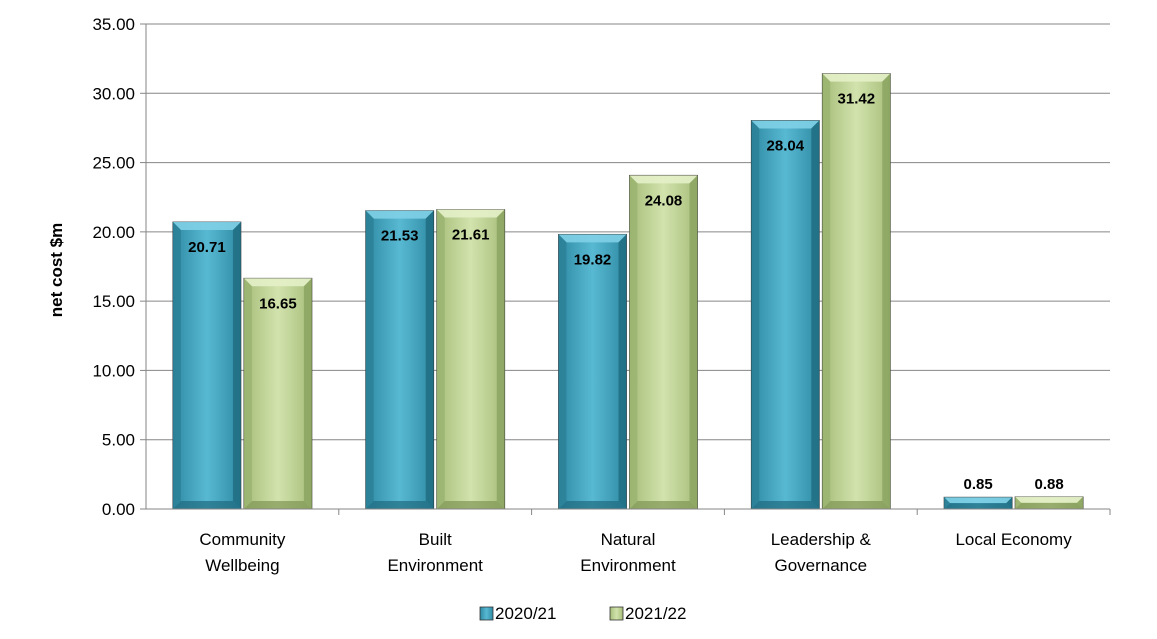 Image resolution: width=1157 pixels, height=639 pixels. I want to click on bar-202122-3: 31.42, so click(856, 291).